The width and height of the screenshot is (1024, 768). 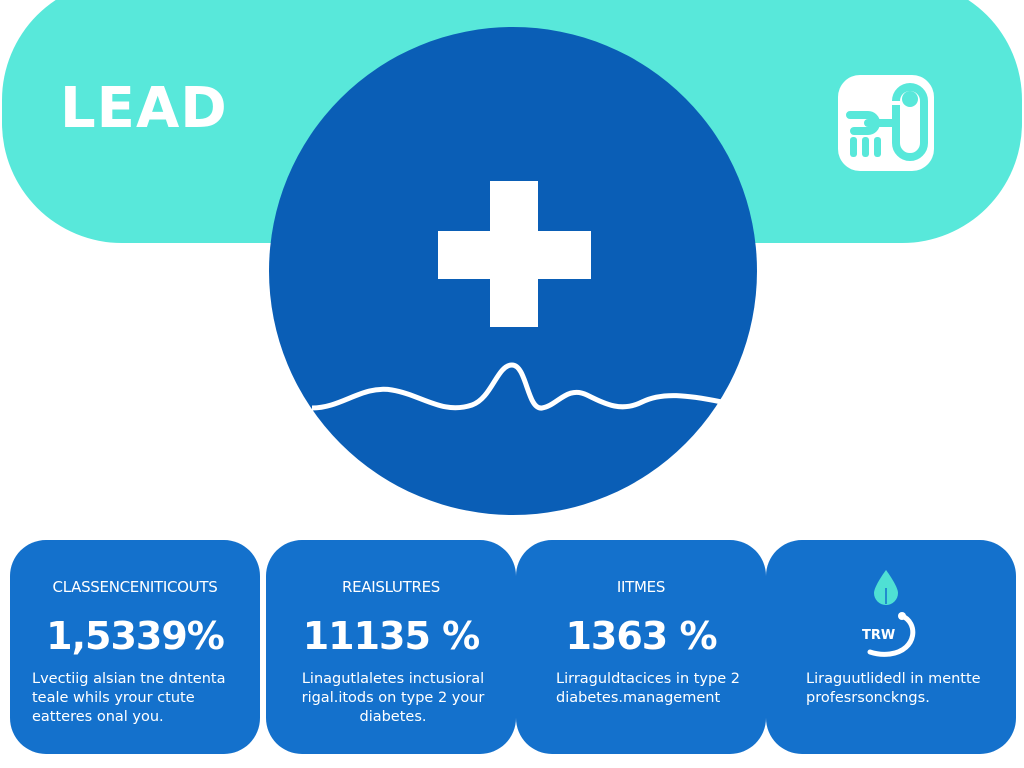 What do you see at coordinates (391, 587) in the screenshot?
I see `card-label: REAISLUTRES` at bounding box center [391, 587].